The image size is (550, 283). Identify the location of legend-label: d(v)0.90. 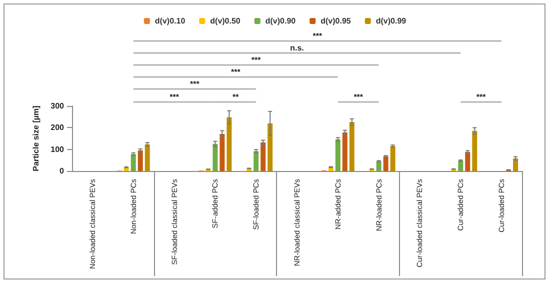
(280, 21).